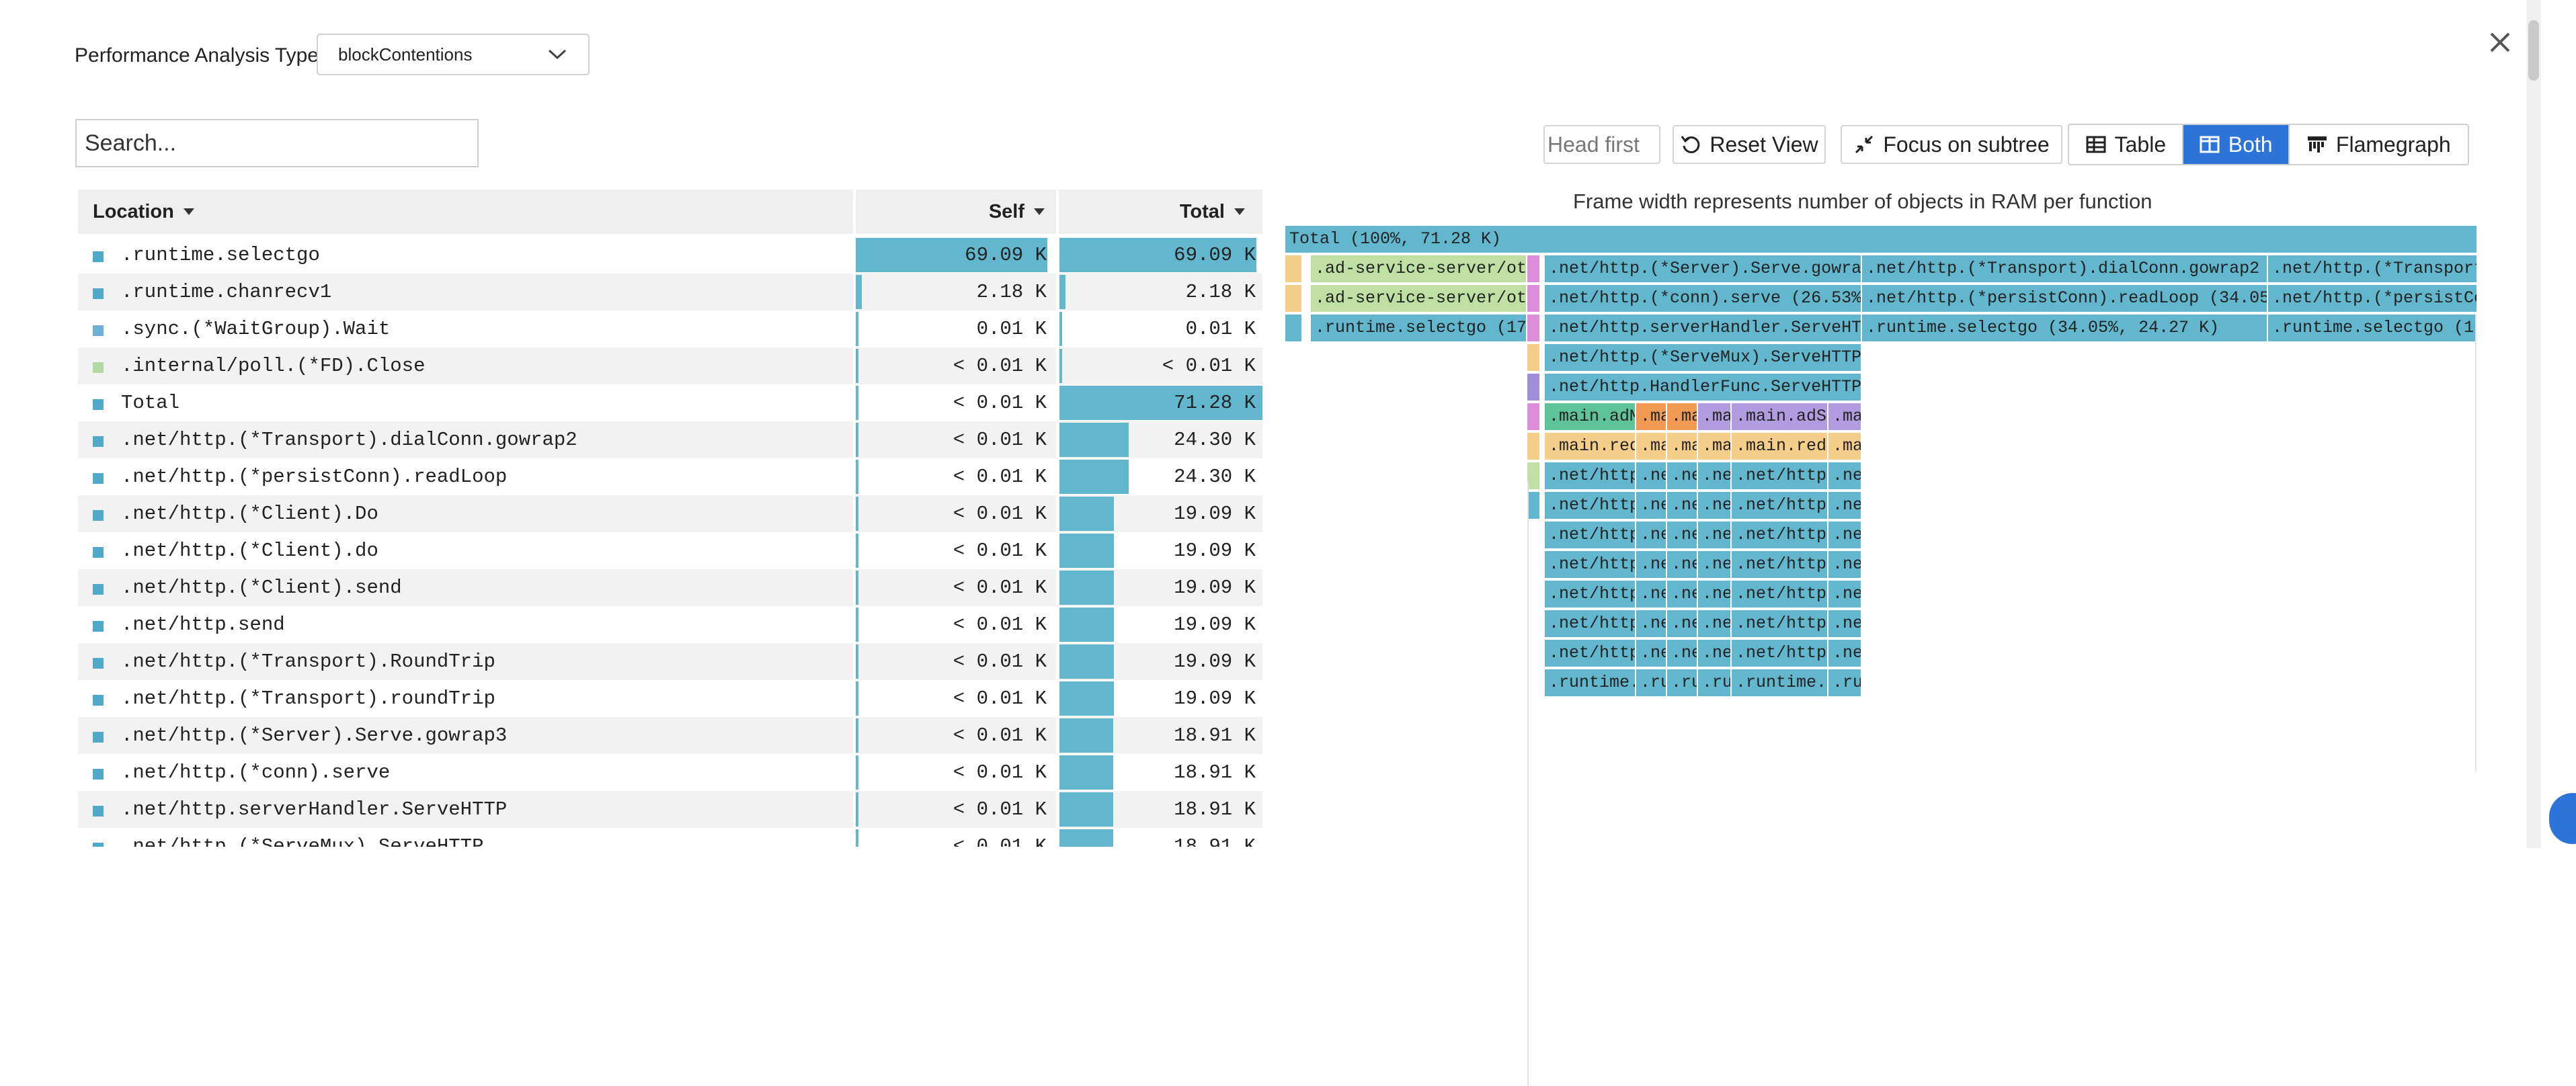 The width and height of the screenshot is (2576, 1086). What do you see at coordinates (2533, 424) in the screenshot?
I see `page-scrollbar` at bounding box center [2533, 424].